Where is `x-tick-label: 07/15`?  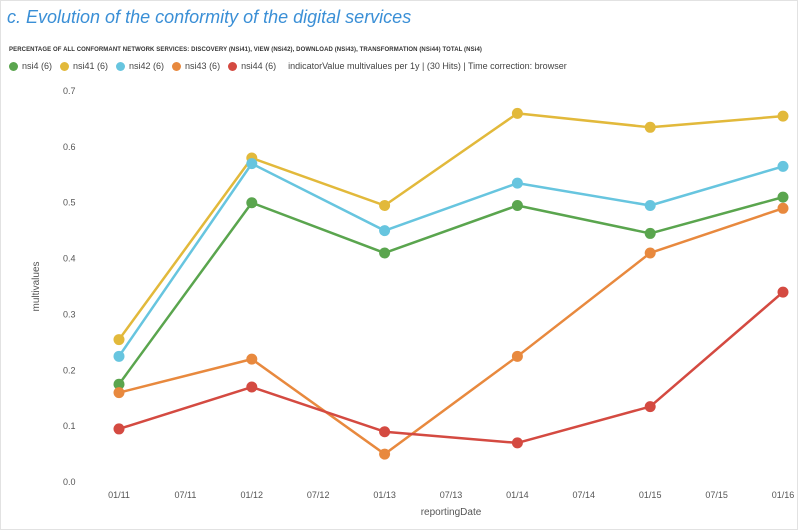 x-tick-label: 07/15 is located at coordinates (716, 495).